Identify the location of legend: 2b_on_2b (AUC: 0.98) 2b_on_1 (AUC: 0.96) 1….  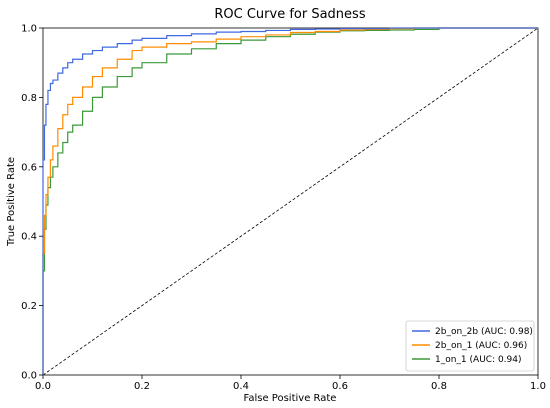
(470, 346).